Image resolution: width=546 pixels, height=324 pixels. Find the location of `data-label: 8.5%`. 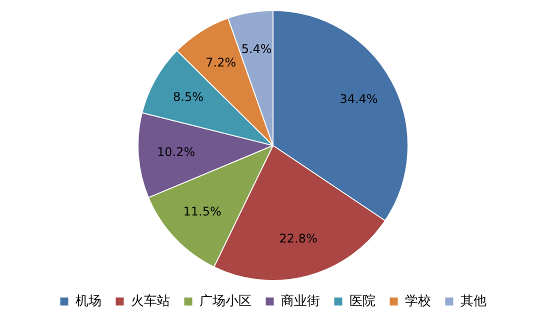

data-label: 8.5% is located at coordinates (188, 97).